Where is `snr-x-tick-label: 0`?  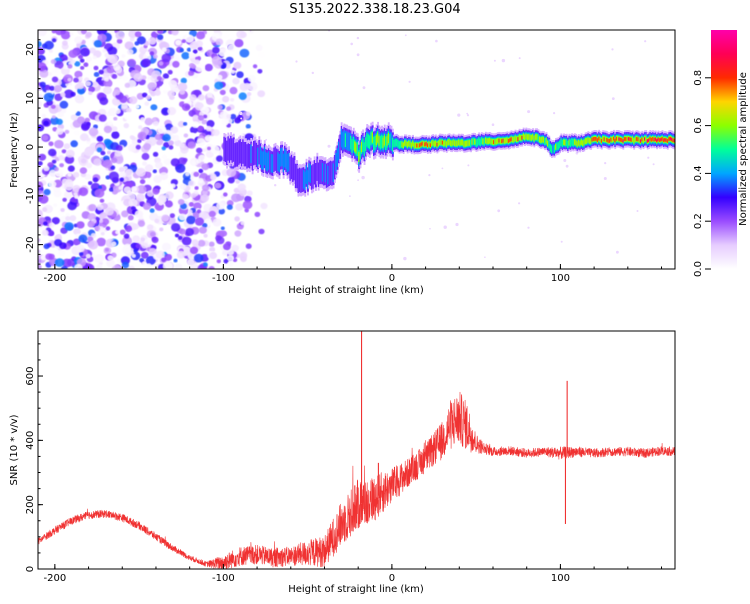
snr-x-tick-label: 0 is located at coordinates (392, 578).